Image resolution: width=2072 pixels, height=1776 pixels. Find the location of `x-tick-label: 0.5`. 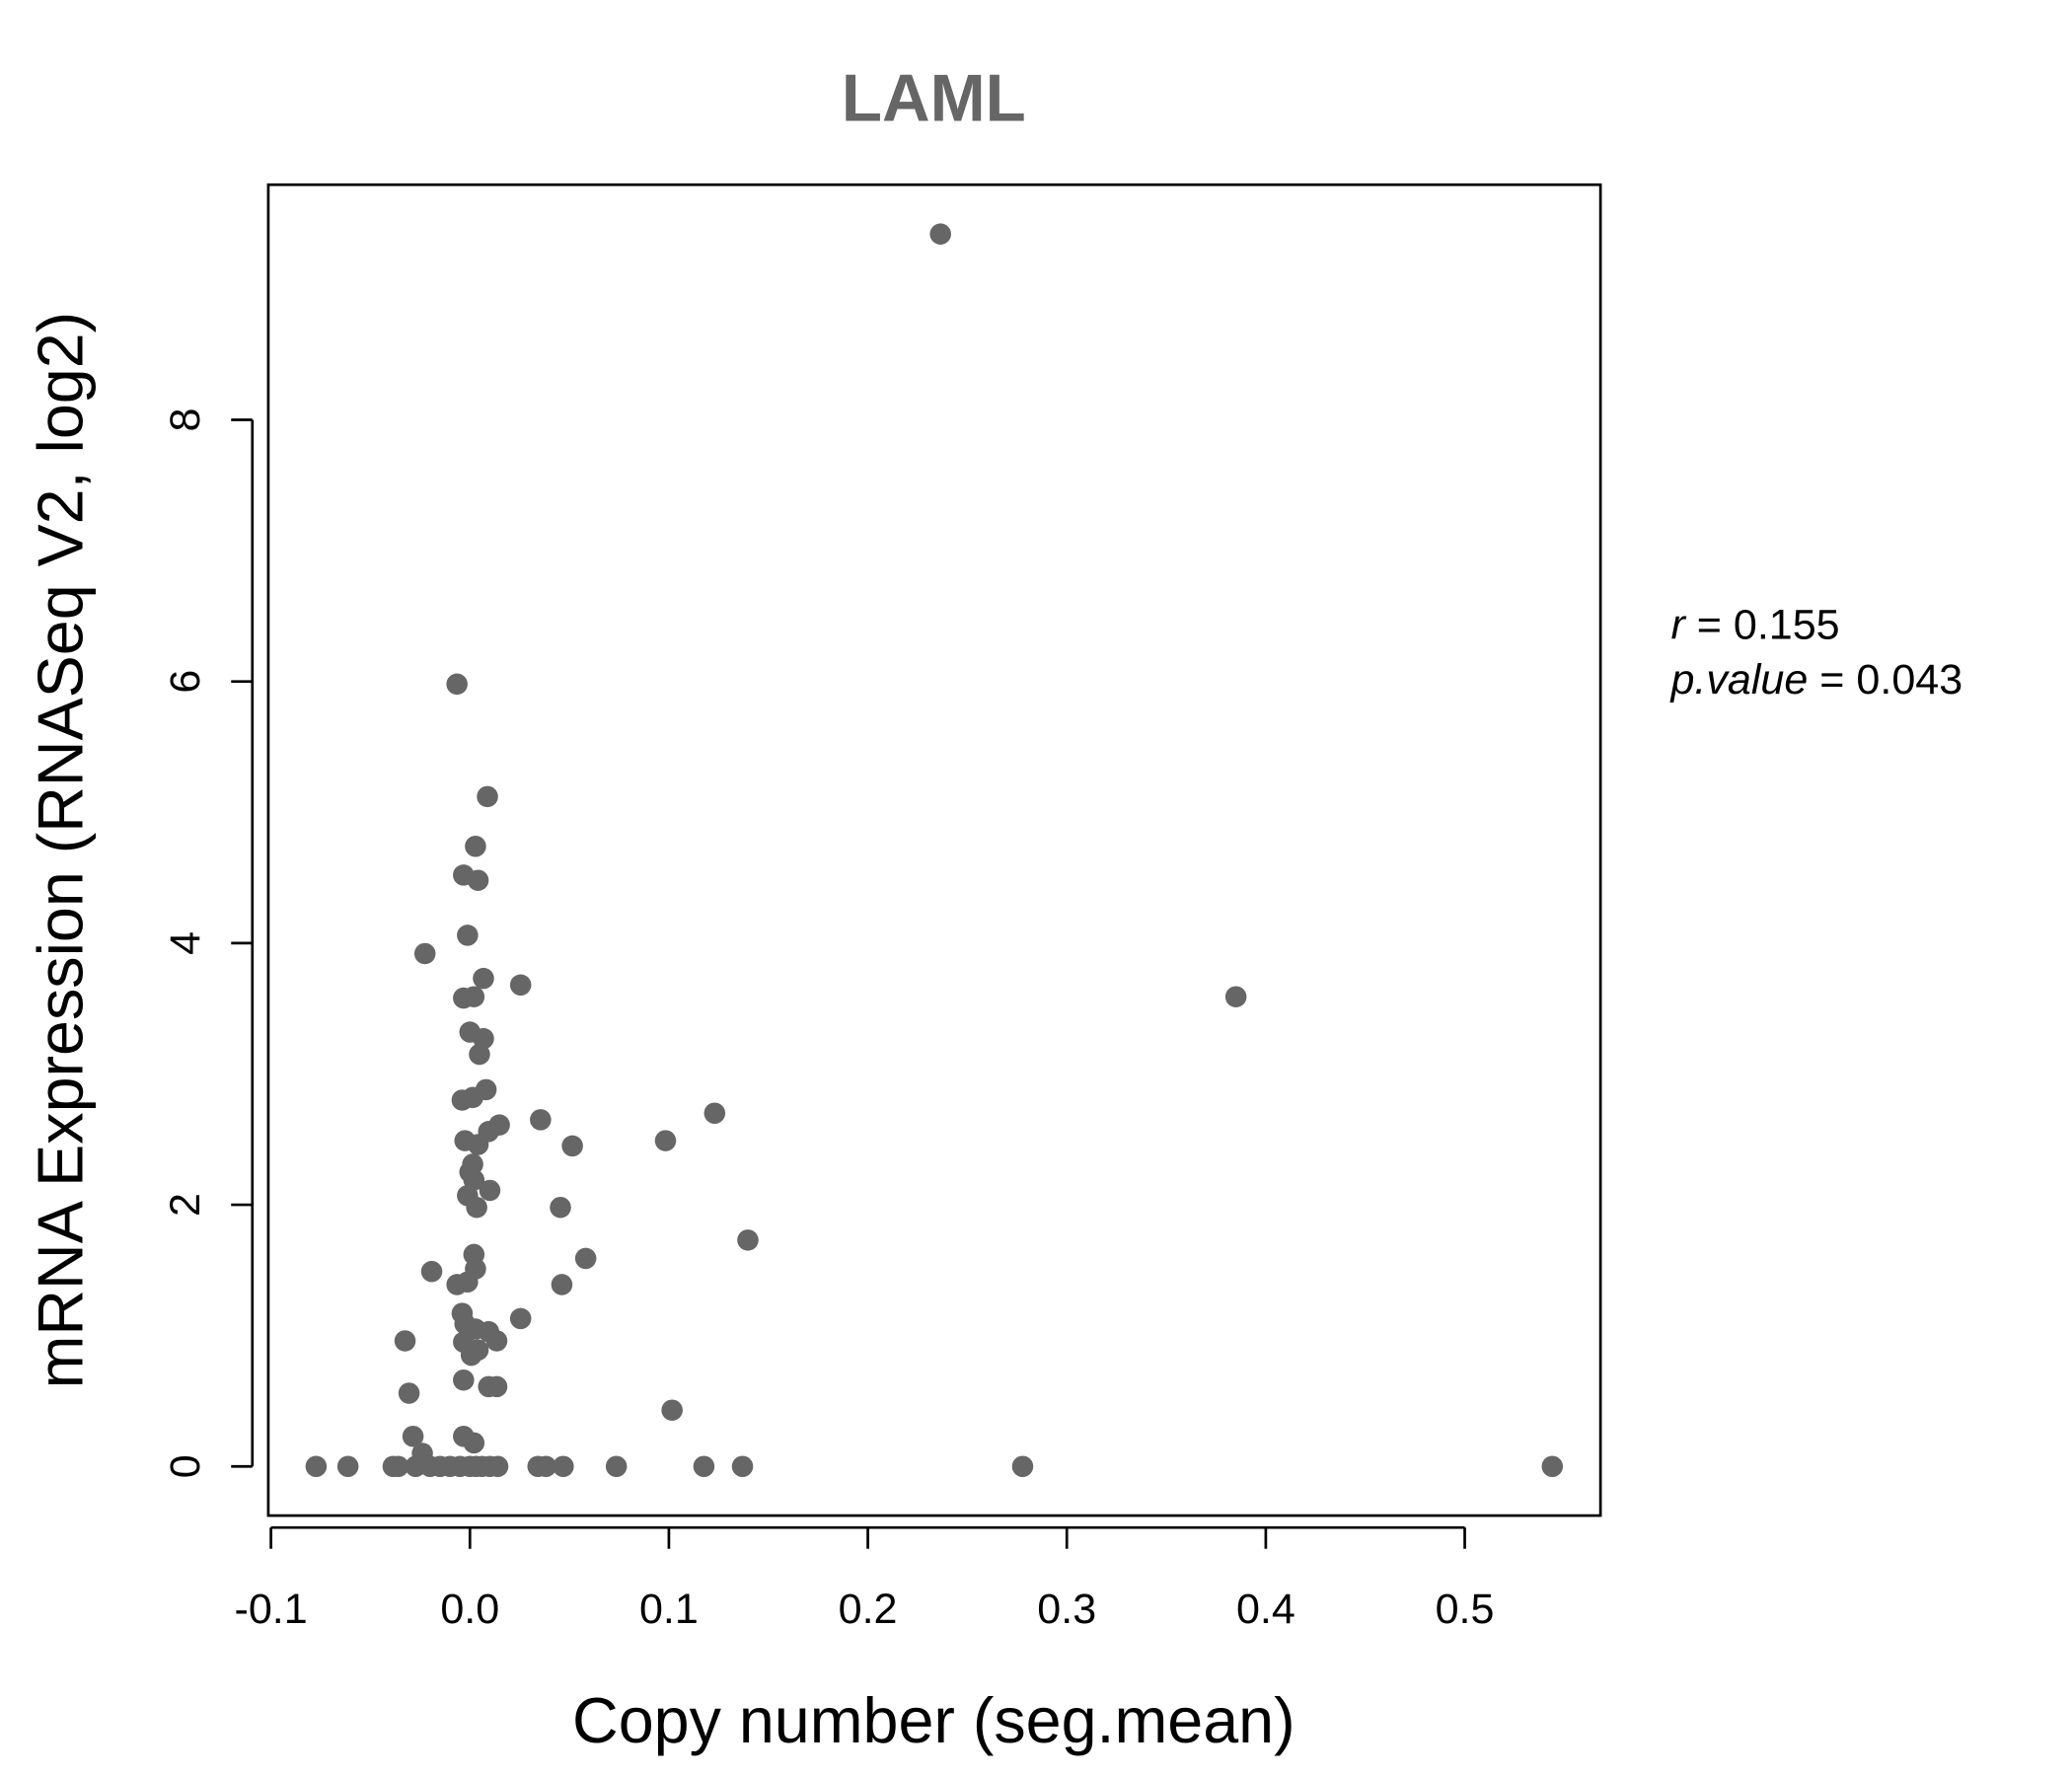

x-tick-label: 0.5 is located at coordinates (1466, 1610).